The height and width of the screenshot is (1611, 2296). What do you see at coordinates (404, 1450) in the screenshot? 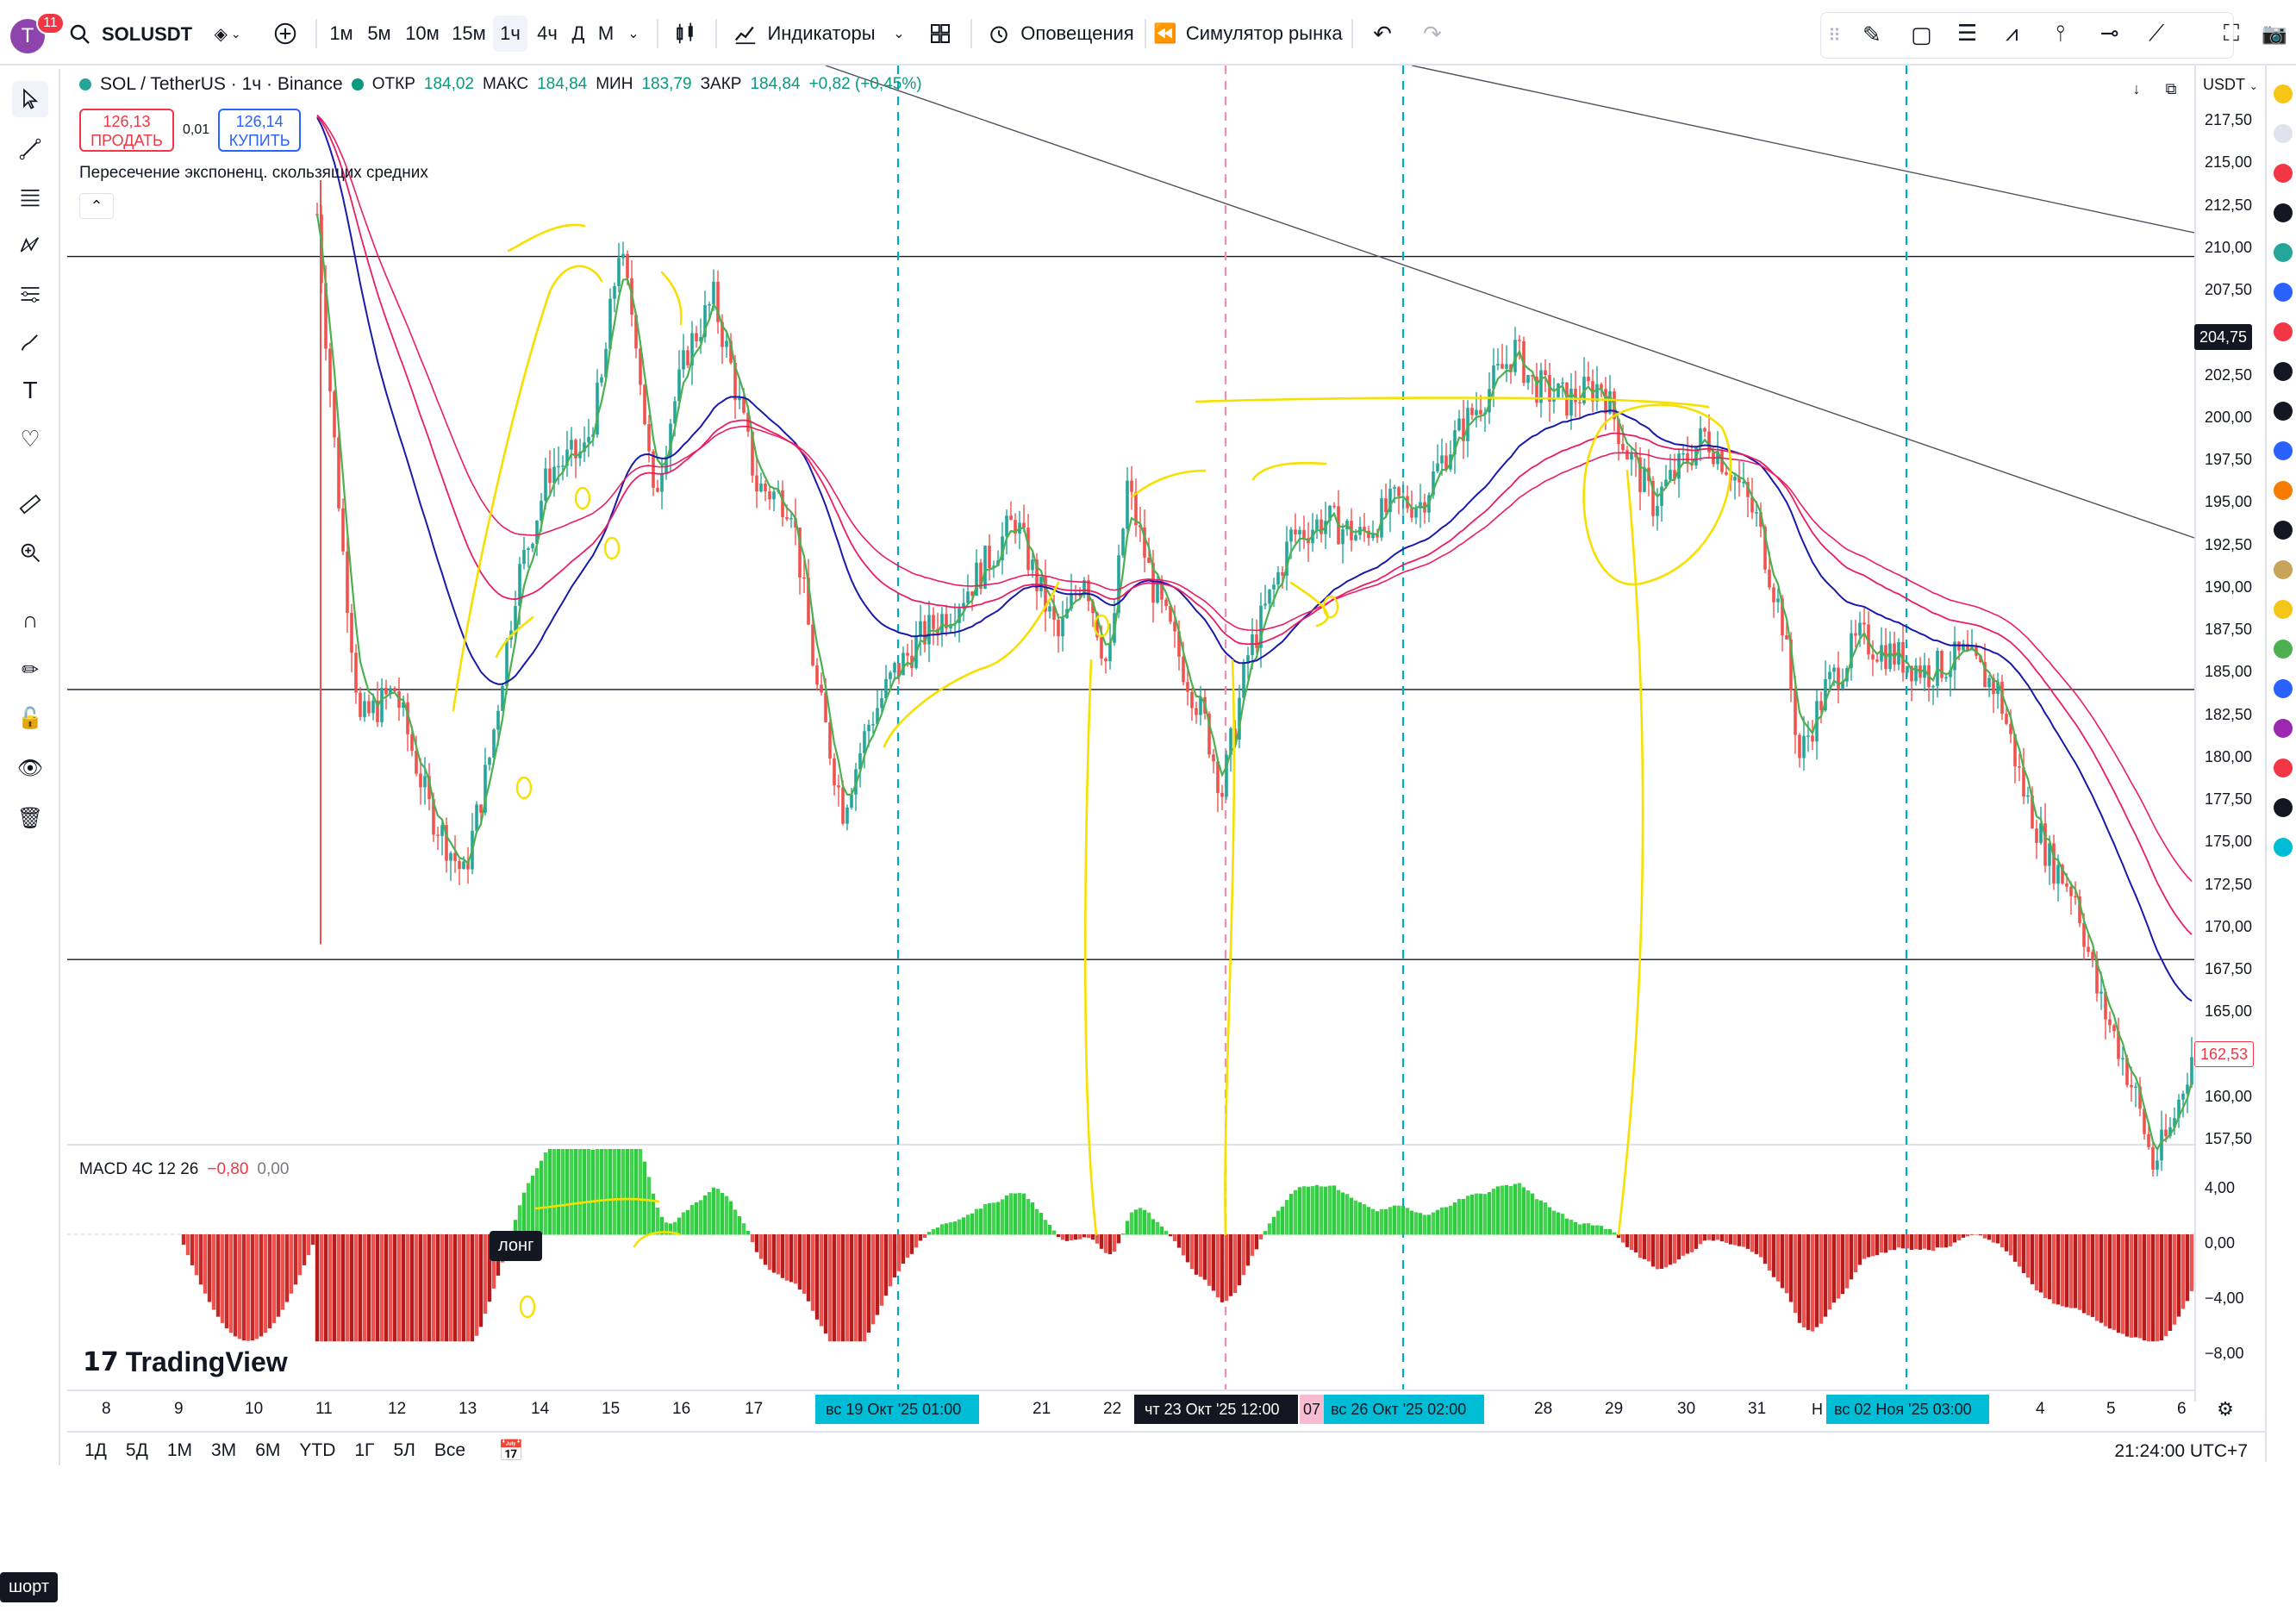
I see `range-button: 5Л` at bounding box center [404, 1450].